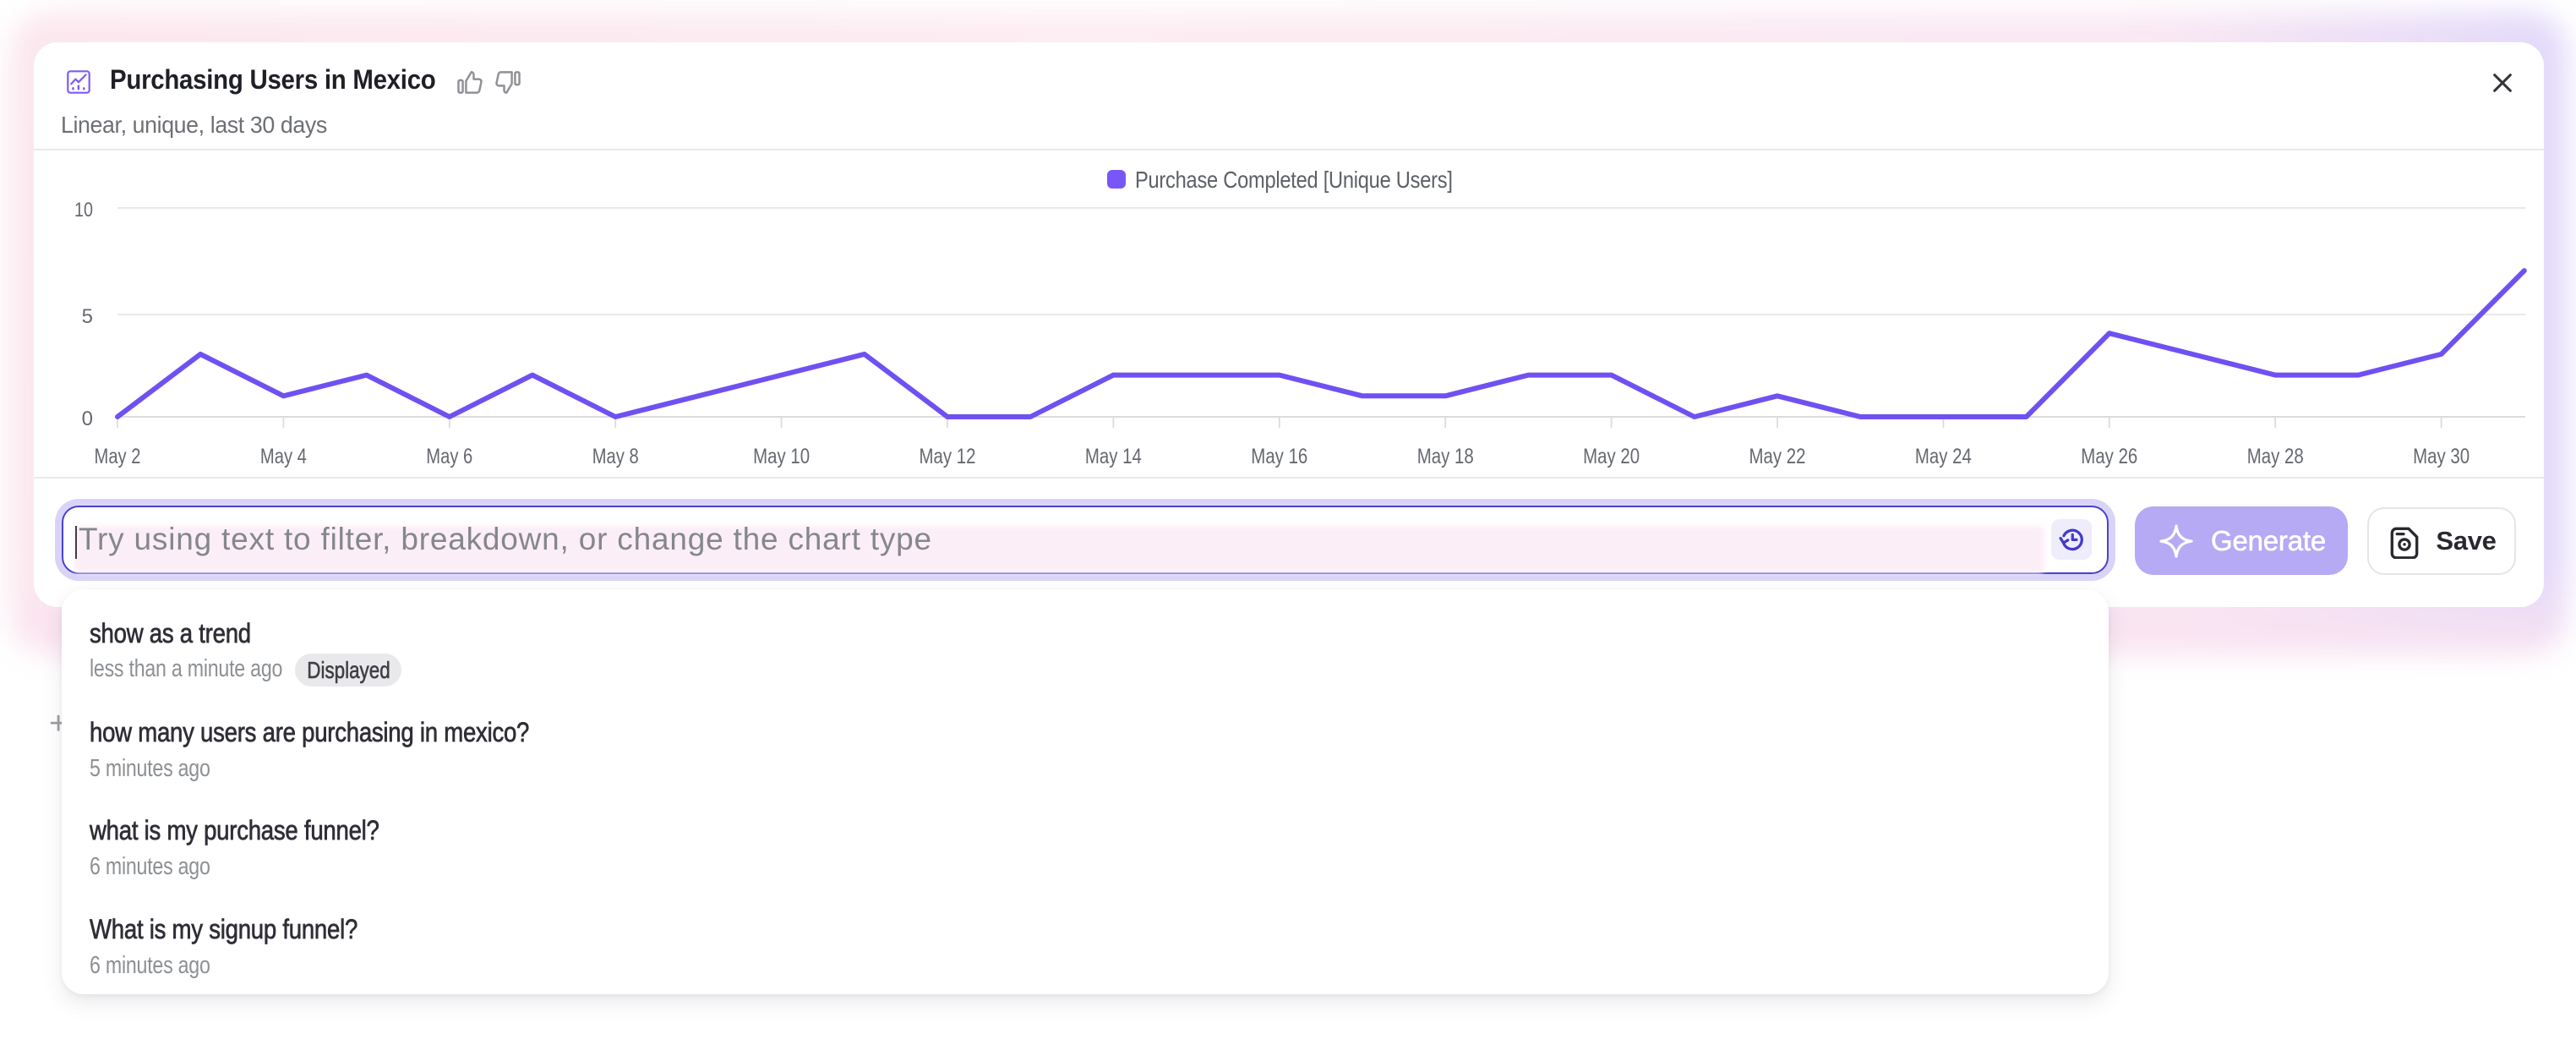 The width and height of the screenshot is (2576, 1045). What do you see at coordinates (2441, 456) in the screenshot?
I see `svg-text: May 30` at bounding box center [2441, 456].